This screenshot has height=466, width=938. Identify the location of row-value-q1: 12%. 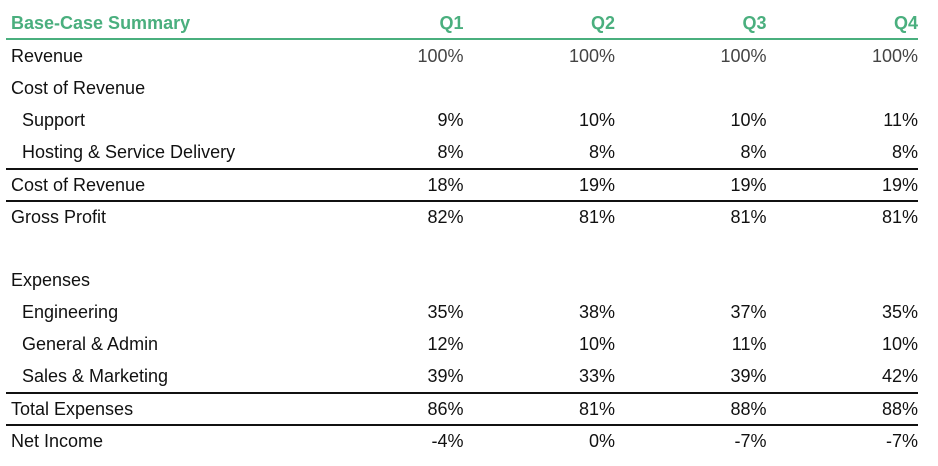
(445, 343).